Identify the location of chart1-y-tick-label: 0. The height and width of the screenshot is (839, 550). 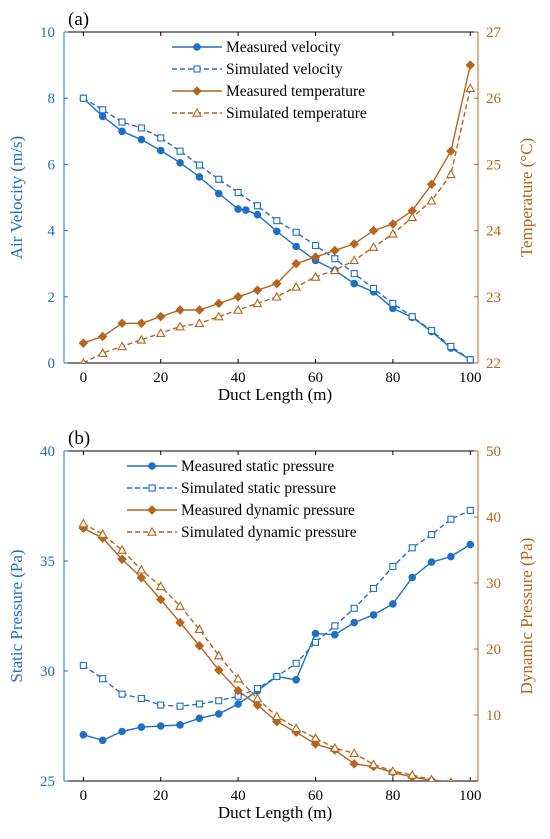
(52, 364).